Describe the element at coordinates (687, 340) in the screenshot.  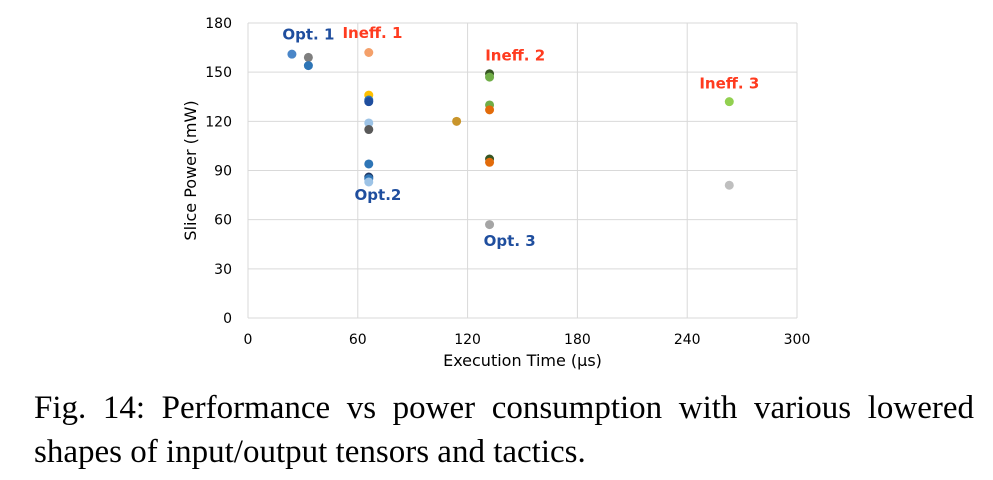
I see `x-tick-label: 240` at that location.